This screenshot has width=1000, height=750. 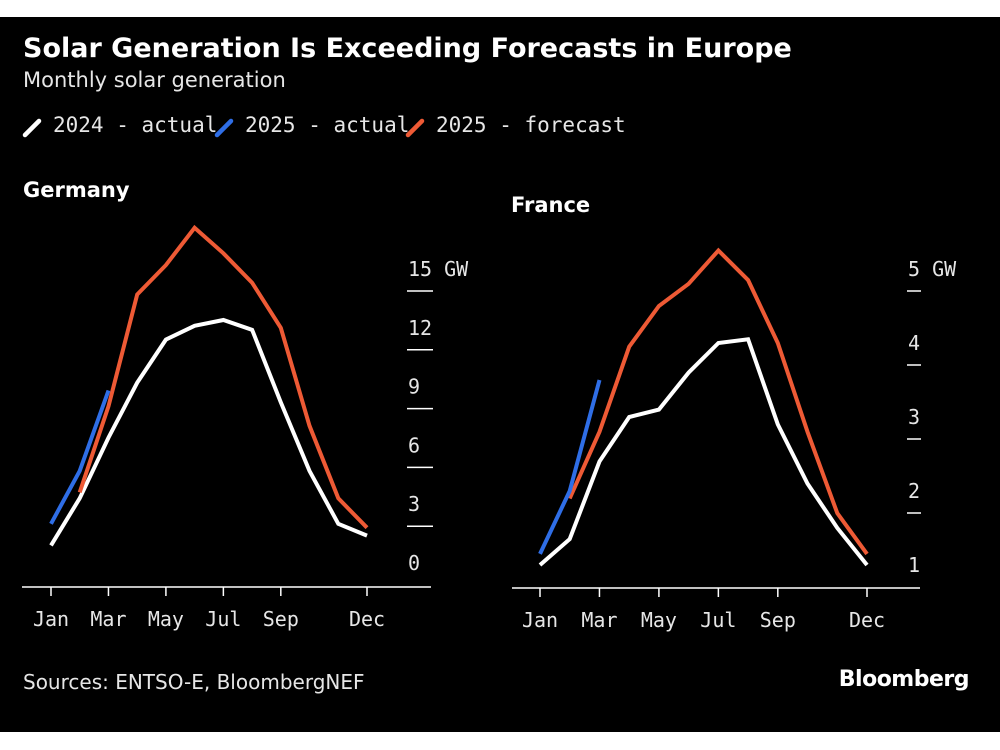 I want to click on legend-swatch-blue-icon, so click(x=224, y=128).